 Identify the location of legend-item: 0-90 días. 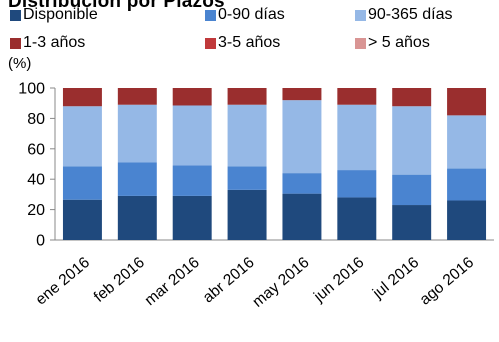
(245, 15).